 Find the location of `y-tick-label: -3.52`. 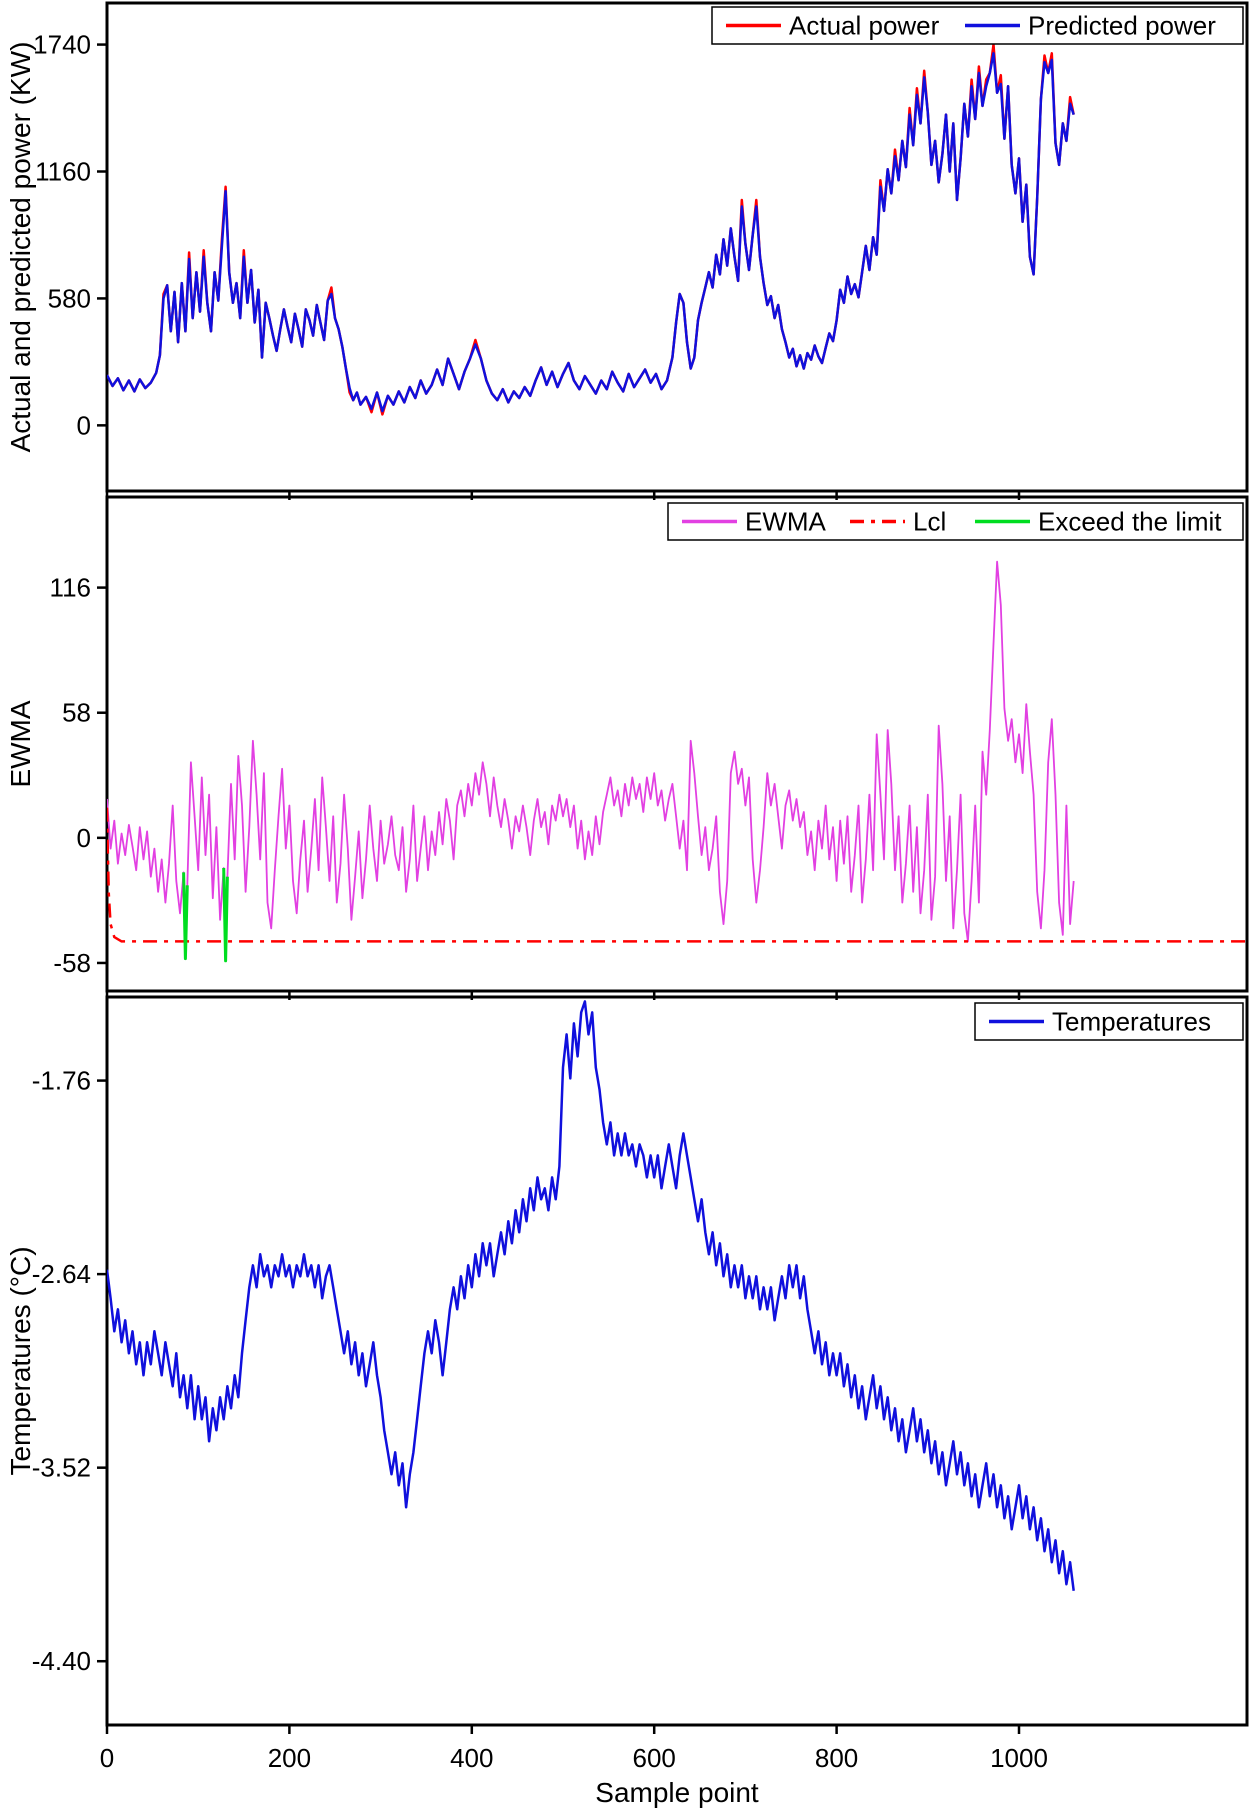

y-tick-label: -3.52 is located at coordinates (61, 1468).